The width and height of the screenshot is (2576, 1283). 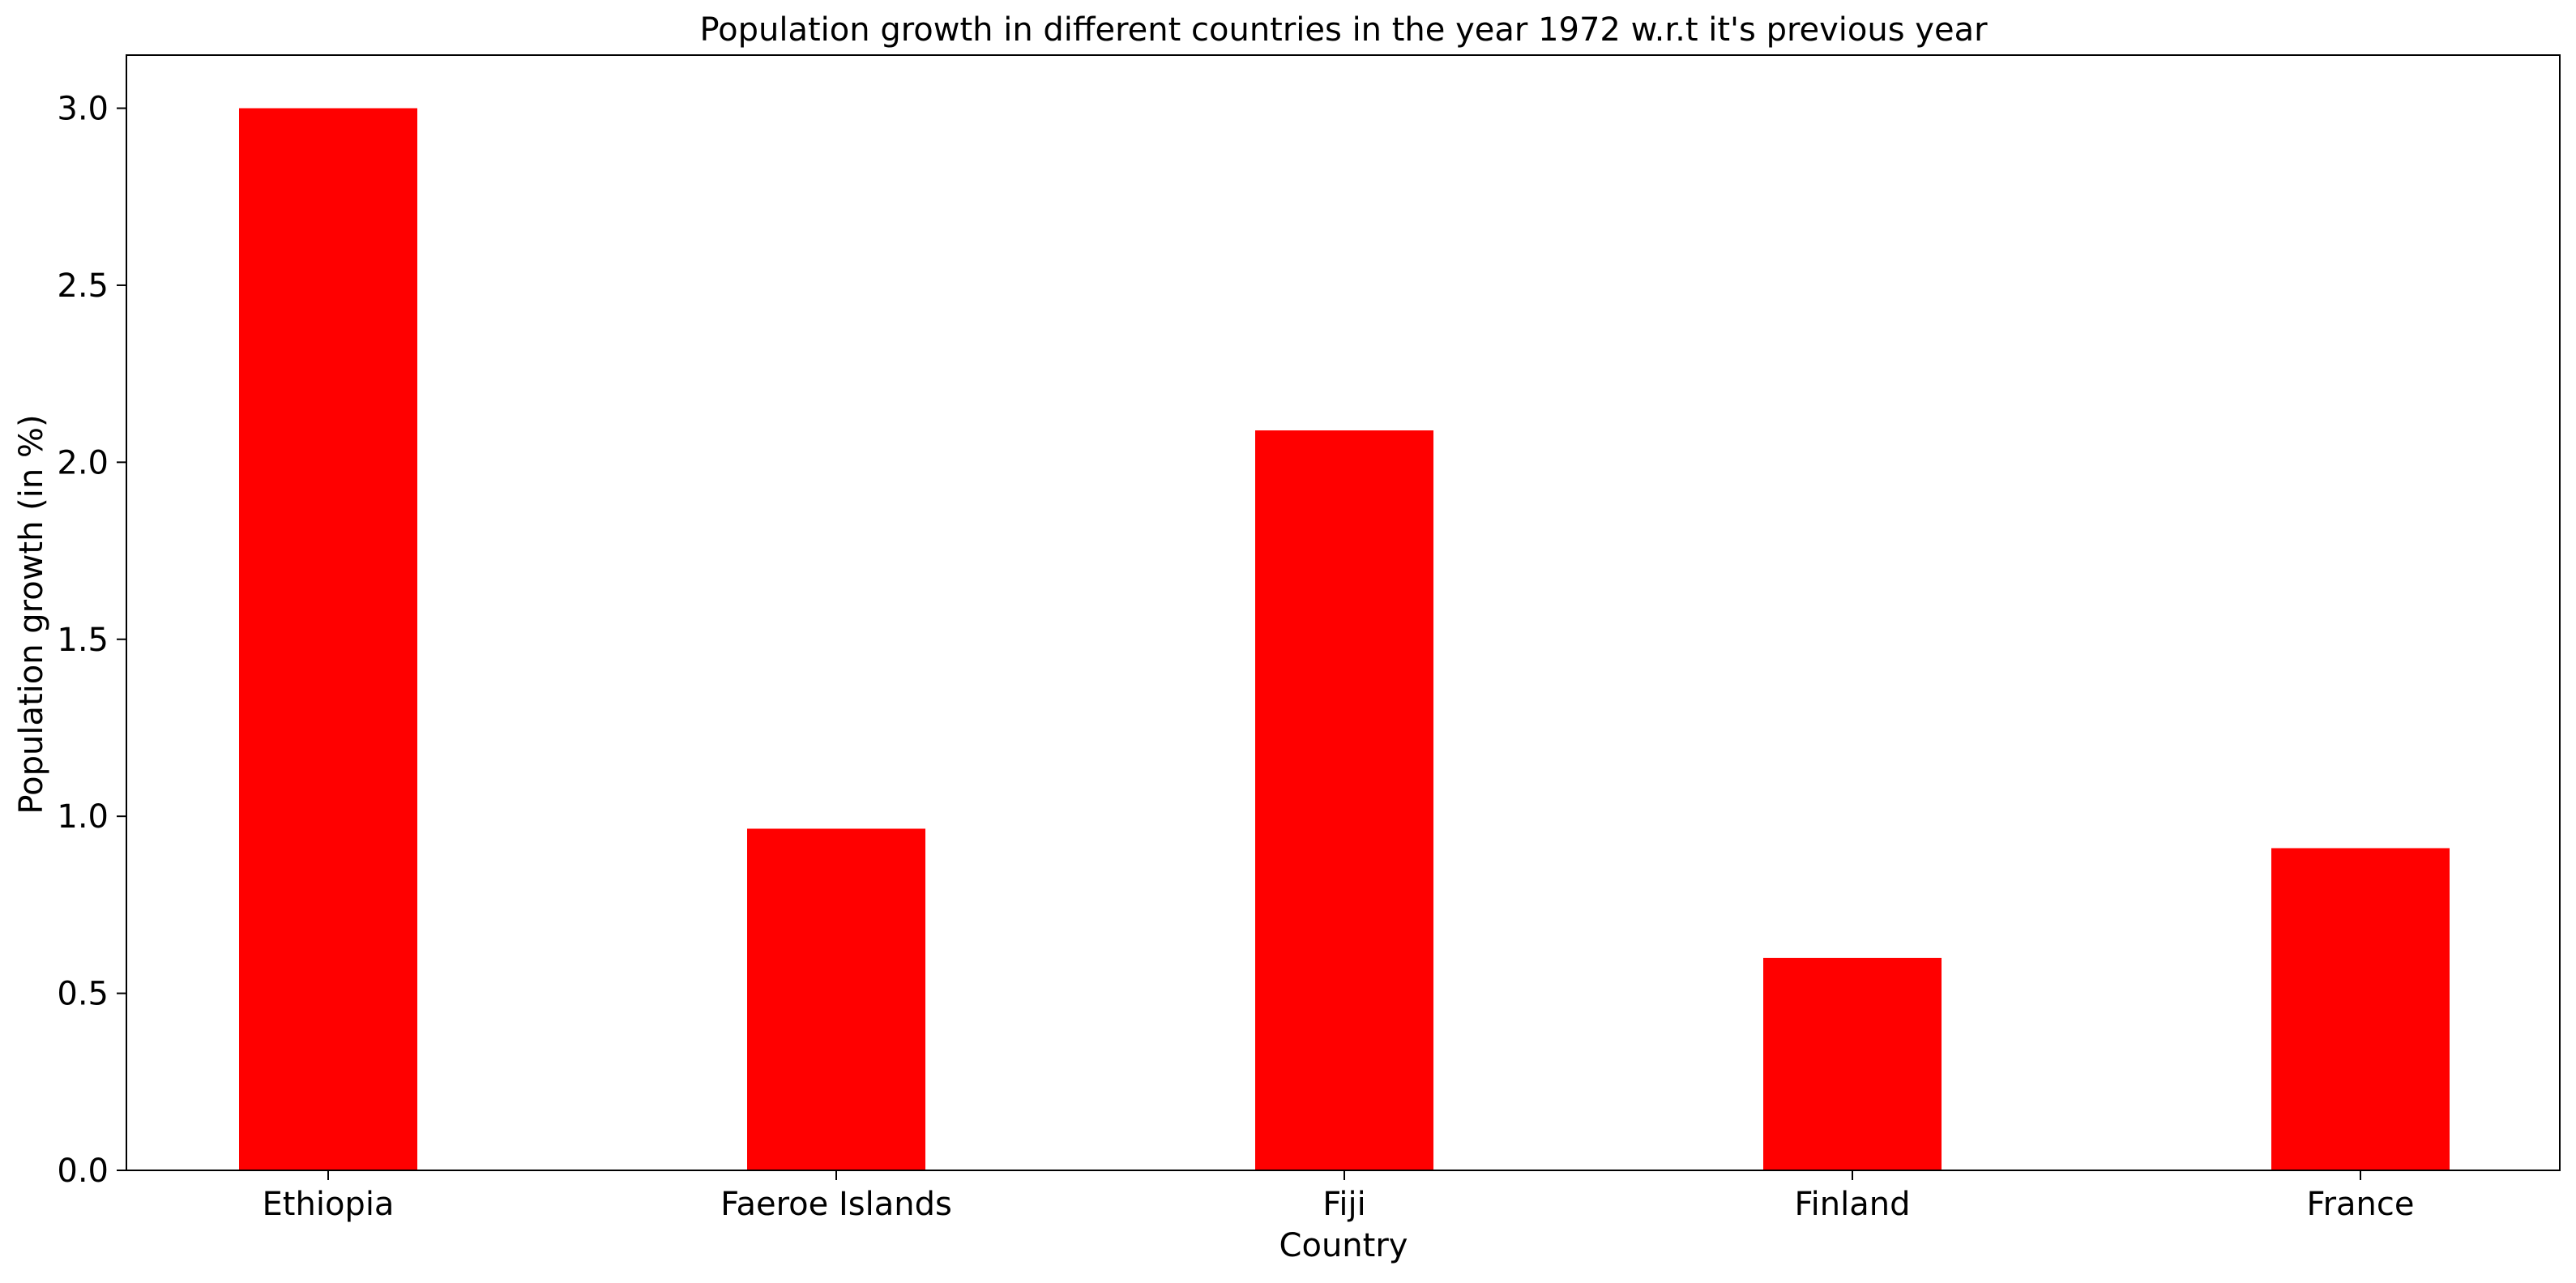 What do you see at coordinates (1343, 1204) in the screenshot?
I see `x-tick-label: Fiji` at bounding box center [1343, 1204].